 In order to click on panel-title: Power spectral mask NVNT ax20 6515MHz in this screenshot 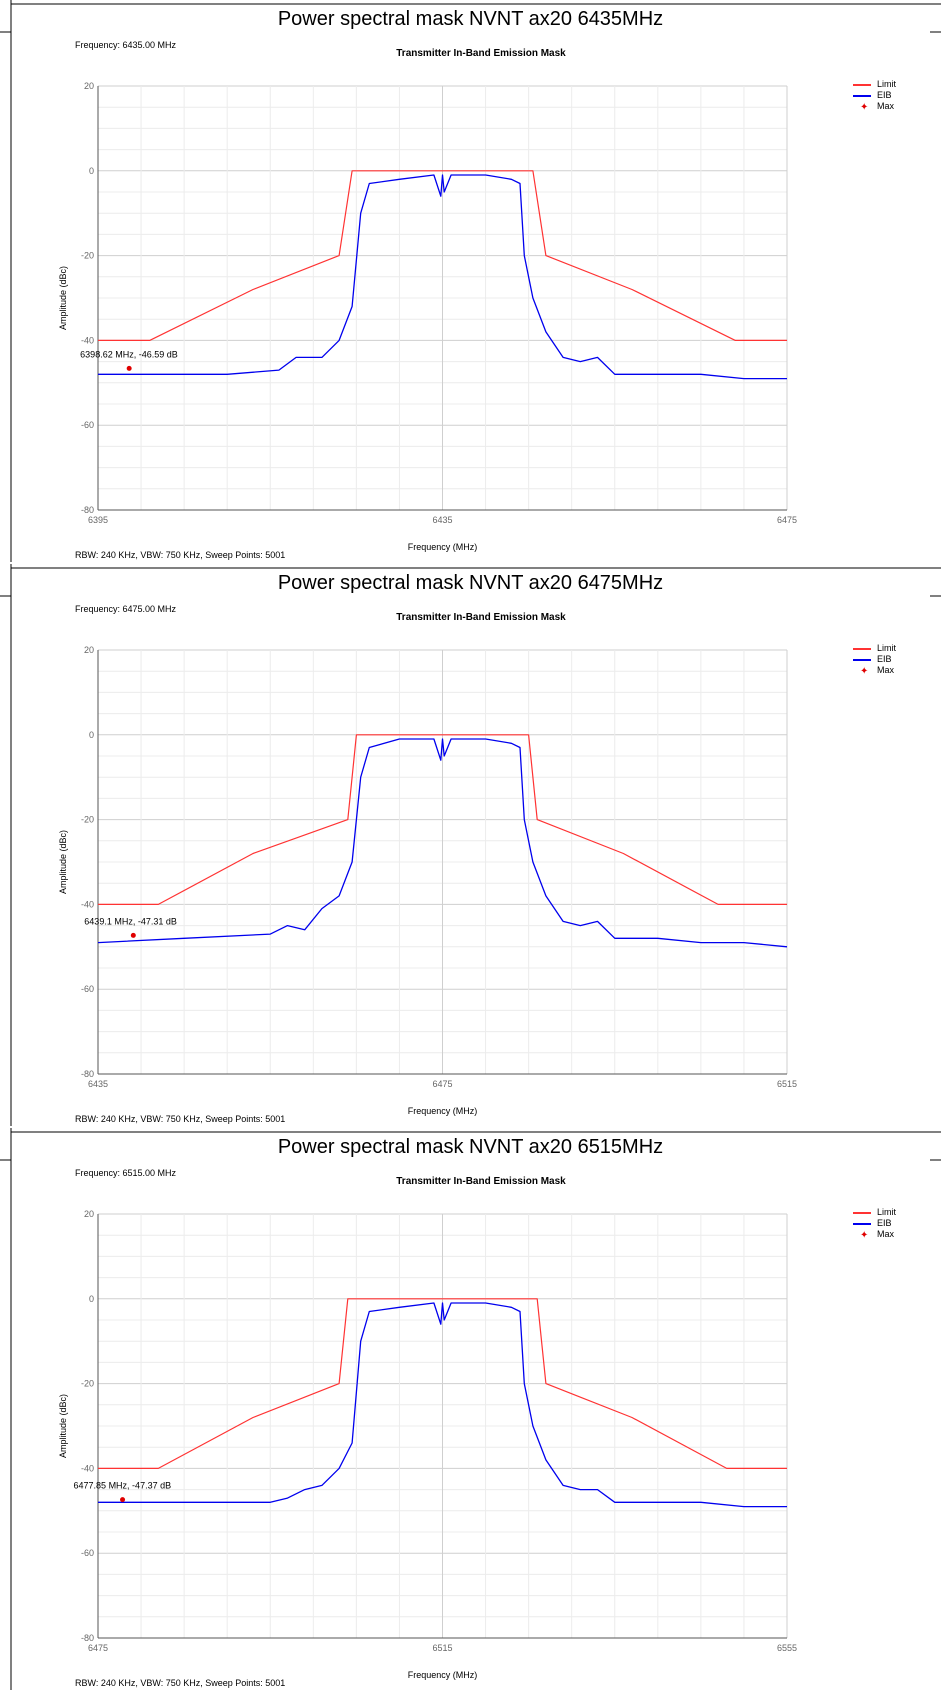, I will do `click(470, 1147)`.